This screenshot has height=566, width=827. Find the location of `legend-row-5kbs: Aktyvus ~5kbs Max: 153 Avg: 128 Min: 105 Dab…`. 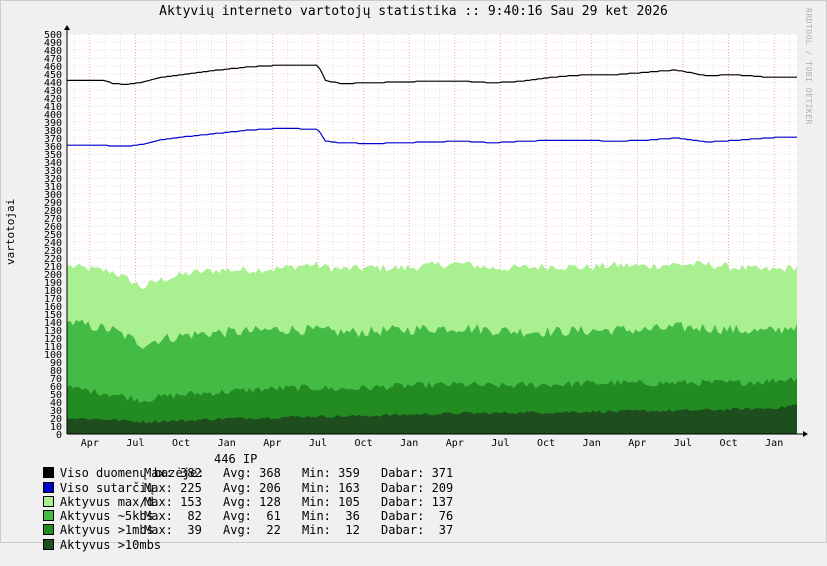

legend-row-5kbs: Aktyvus ~5kbs Max: 153 Avg: 128 Min: 105 Dab… is located at coordinates (233, 508).